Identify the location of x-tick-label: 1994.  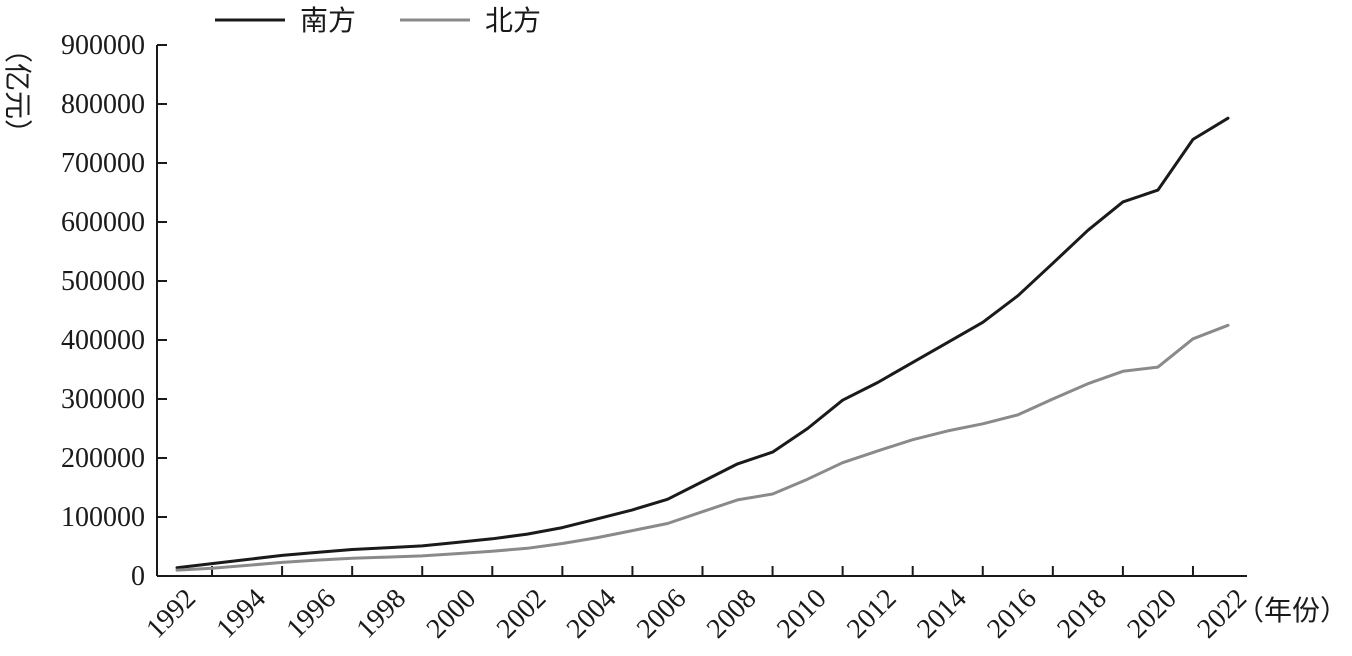
(241, 614).